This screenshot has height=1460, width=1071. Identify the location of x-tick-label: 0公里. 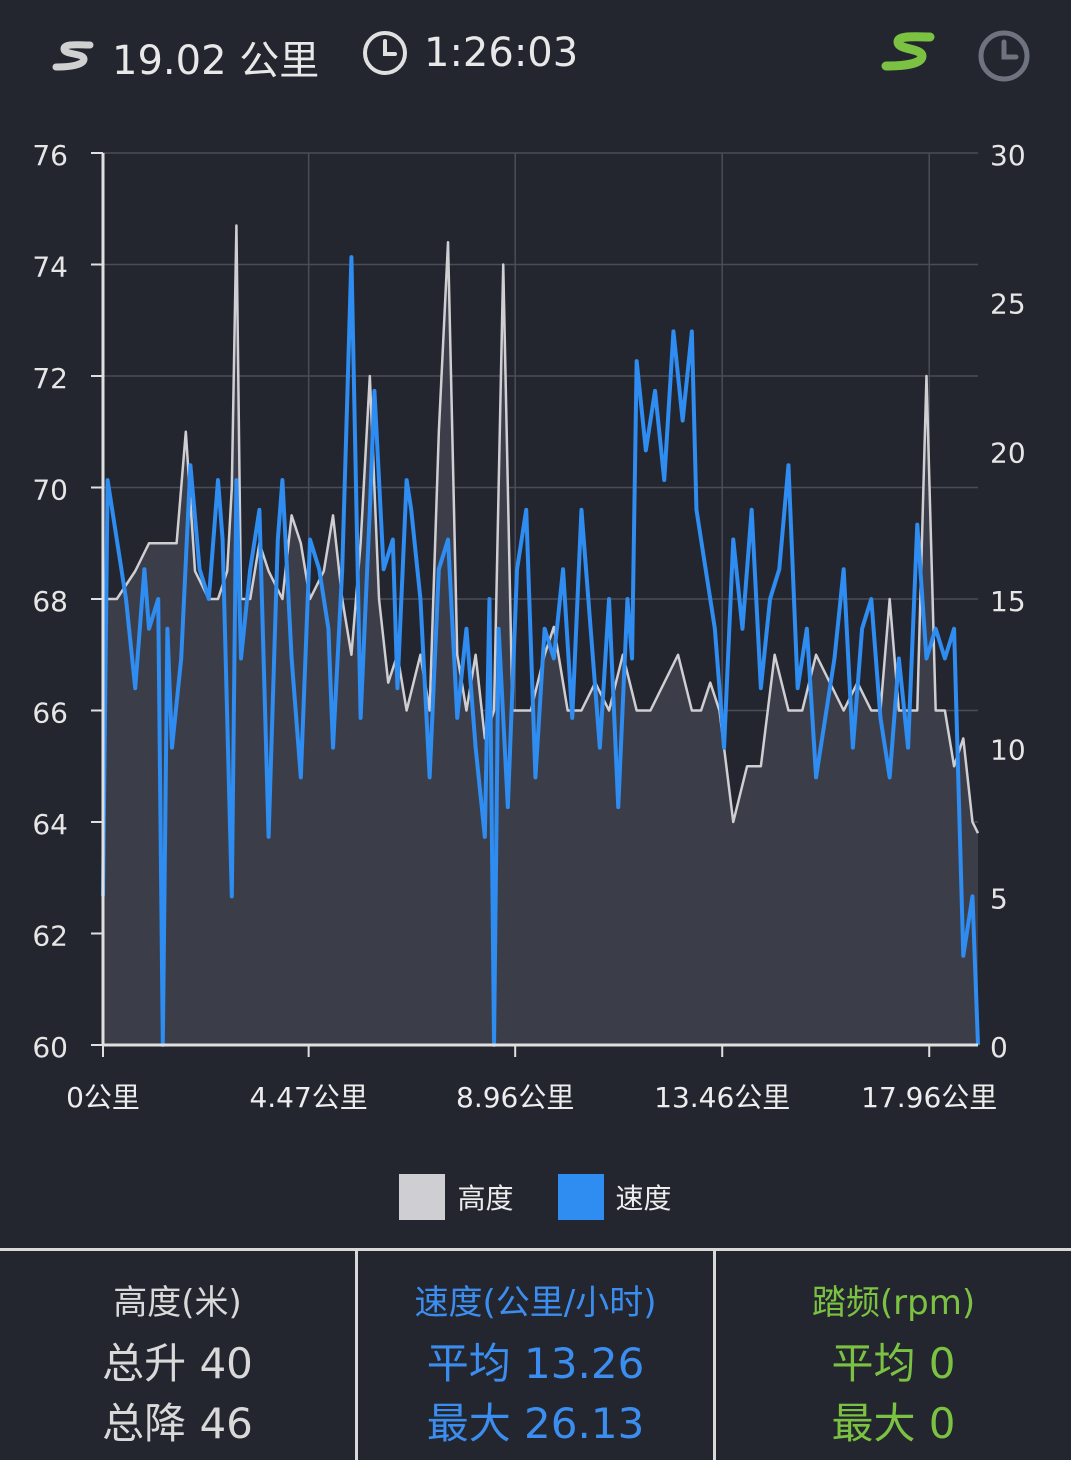
(103, 1097).